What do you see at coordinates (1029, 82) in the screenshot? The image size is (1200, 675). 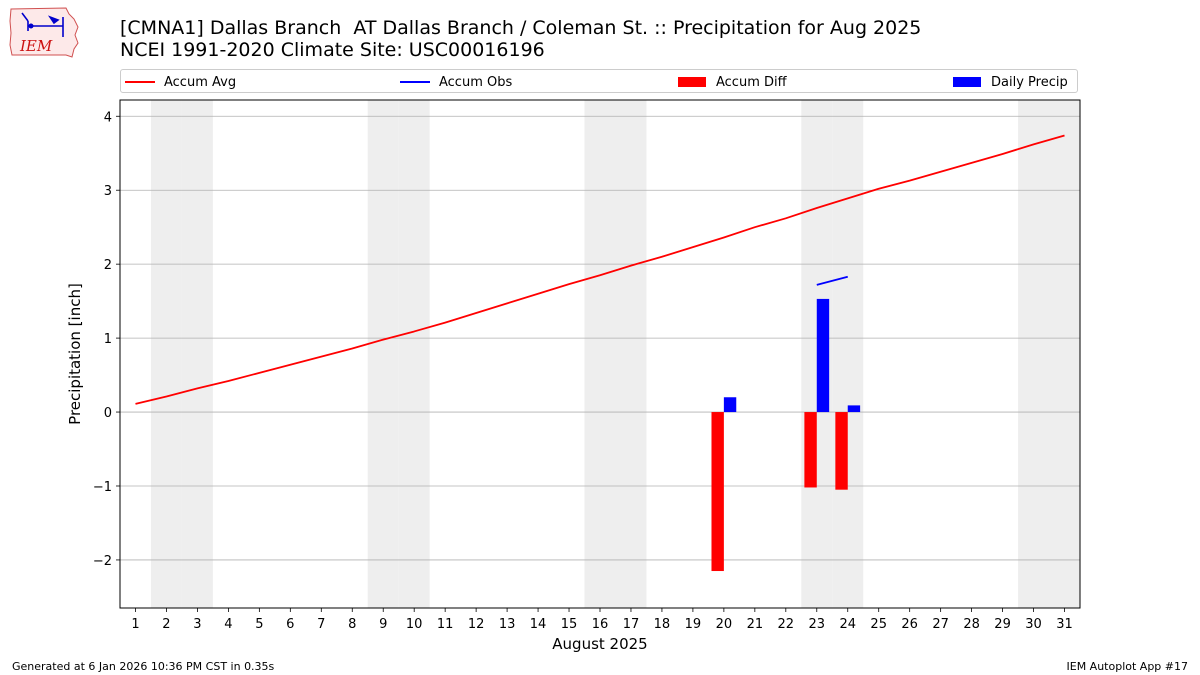 I see `legend-label-daily-precip: Daily Precip` at bounding box center [1029, 82].